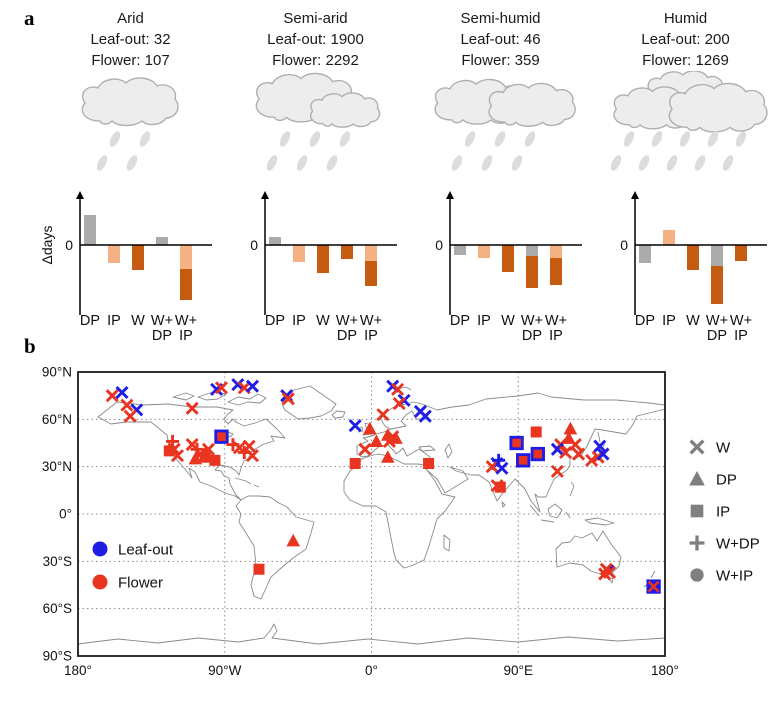 The image size is (782, 702). I want to click on flower-count: Flower: 107, so click(130, 60).